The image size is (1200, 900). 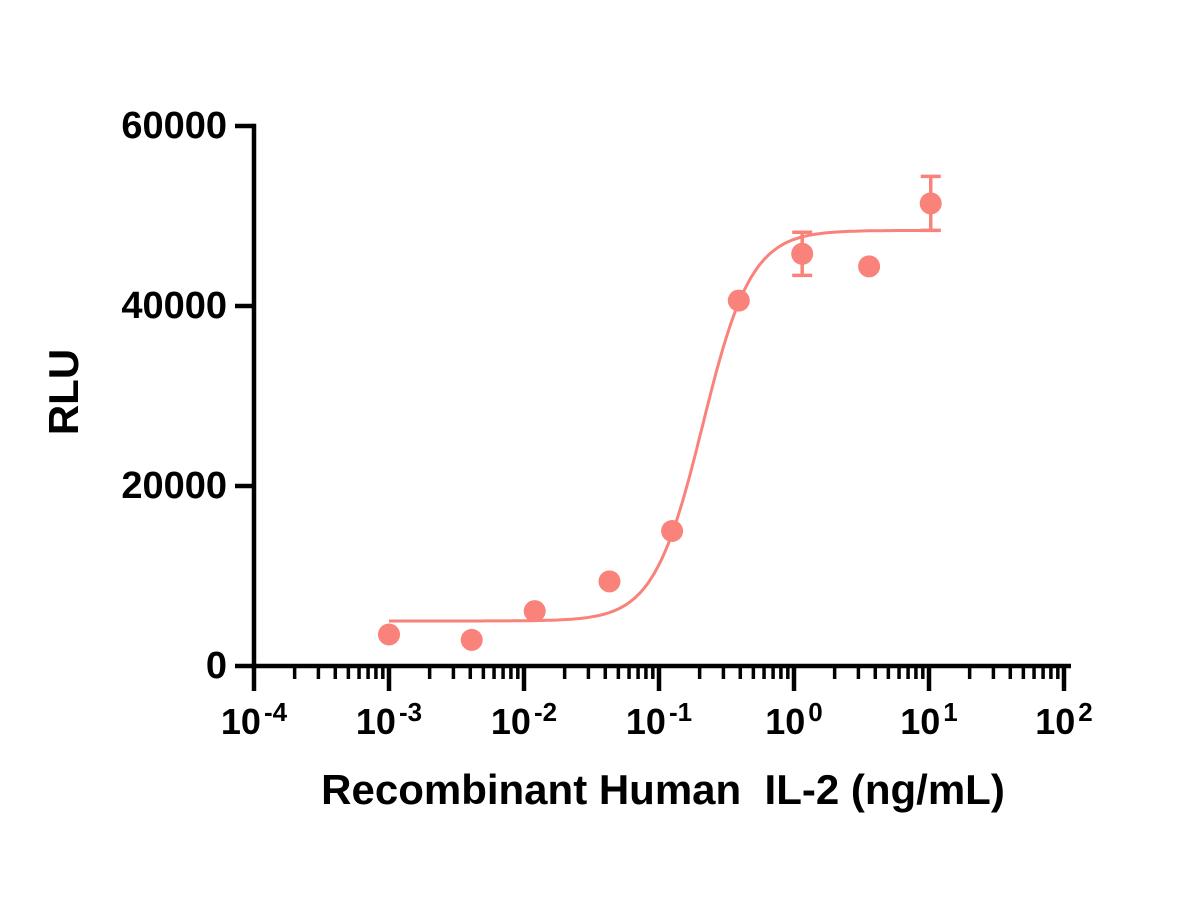 I want to click on x-tick-exponent: -2, so click(x=545, y=712).